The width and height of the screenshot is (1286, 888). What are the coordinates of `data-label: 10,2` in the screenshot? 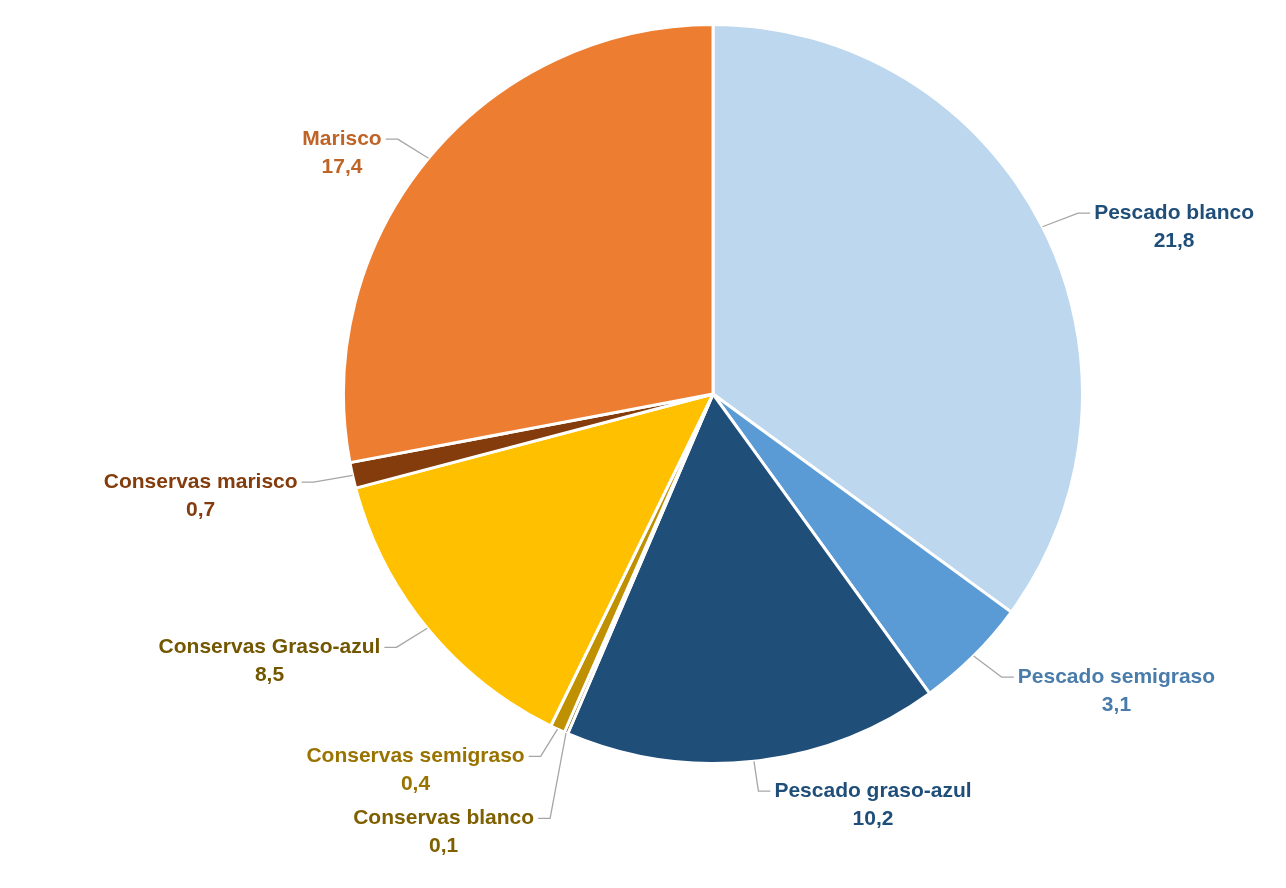 It's located at (873, 817).